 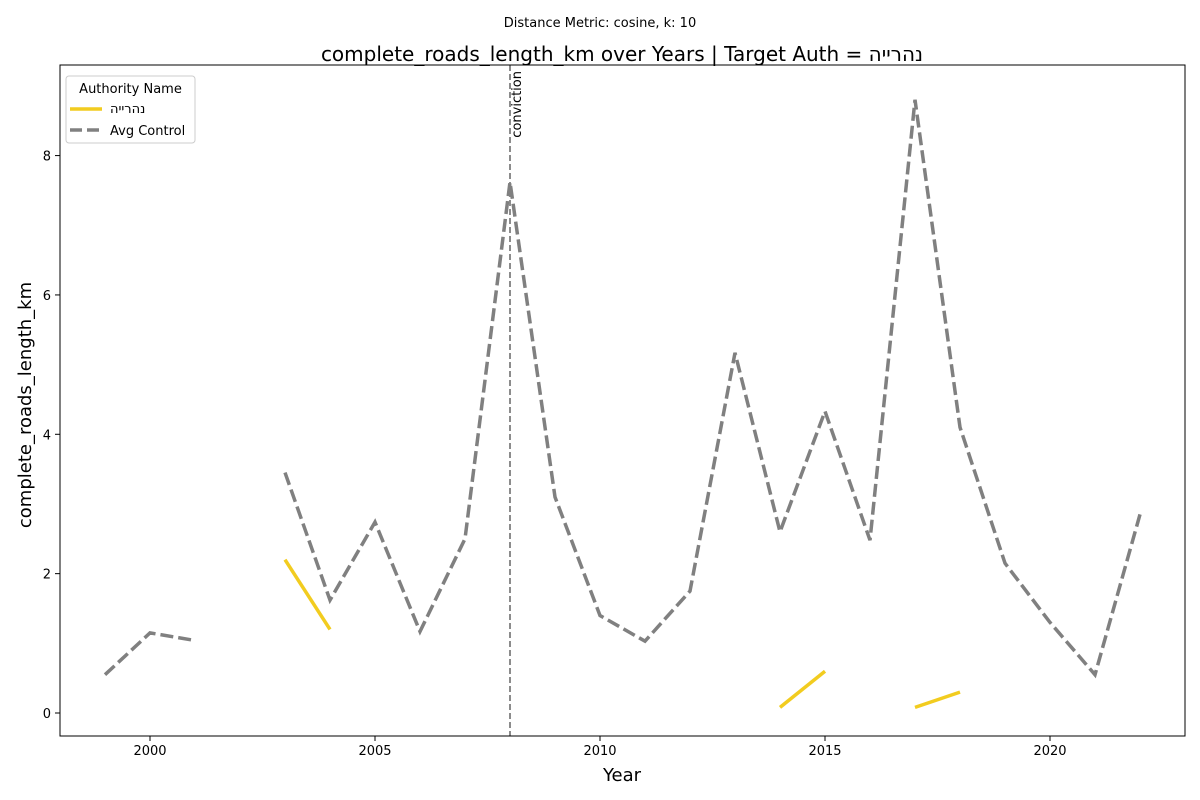 I want to click on x-axis-label: Year, so click(x=622, y=775).